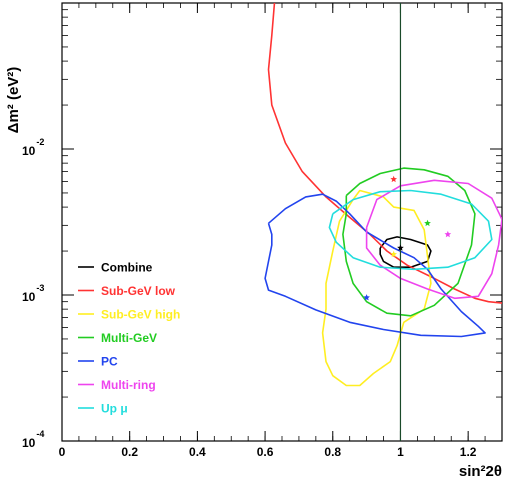  What do you see at coordinates (393, 254) in the screenshot?
I see `best-fit-sub-gev-high` at bounding box center [393, 254].